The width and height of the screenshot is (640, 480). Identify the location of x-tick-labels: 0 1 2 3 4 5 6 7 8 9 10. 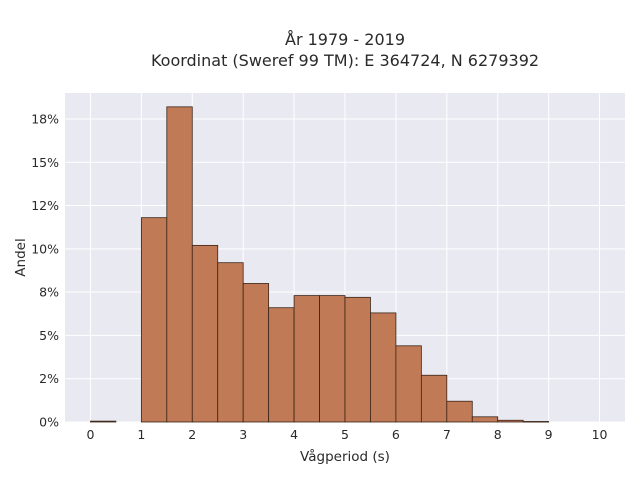
(346, 434).